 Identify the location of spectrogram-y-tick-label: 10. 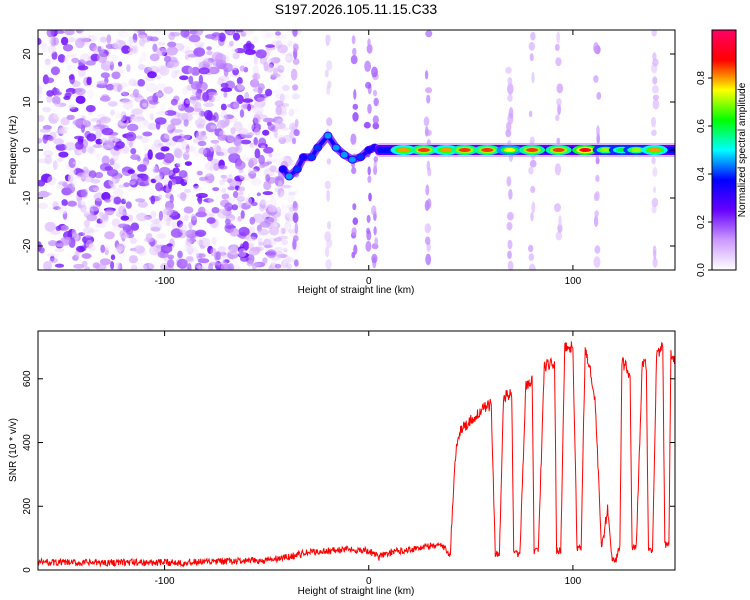
(27, 102).